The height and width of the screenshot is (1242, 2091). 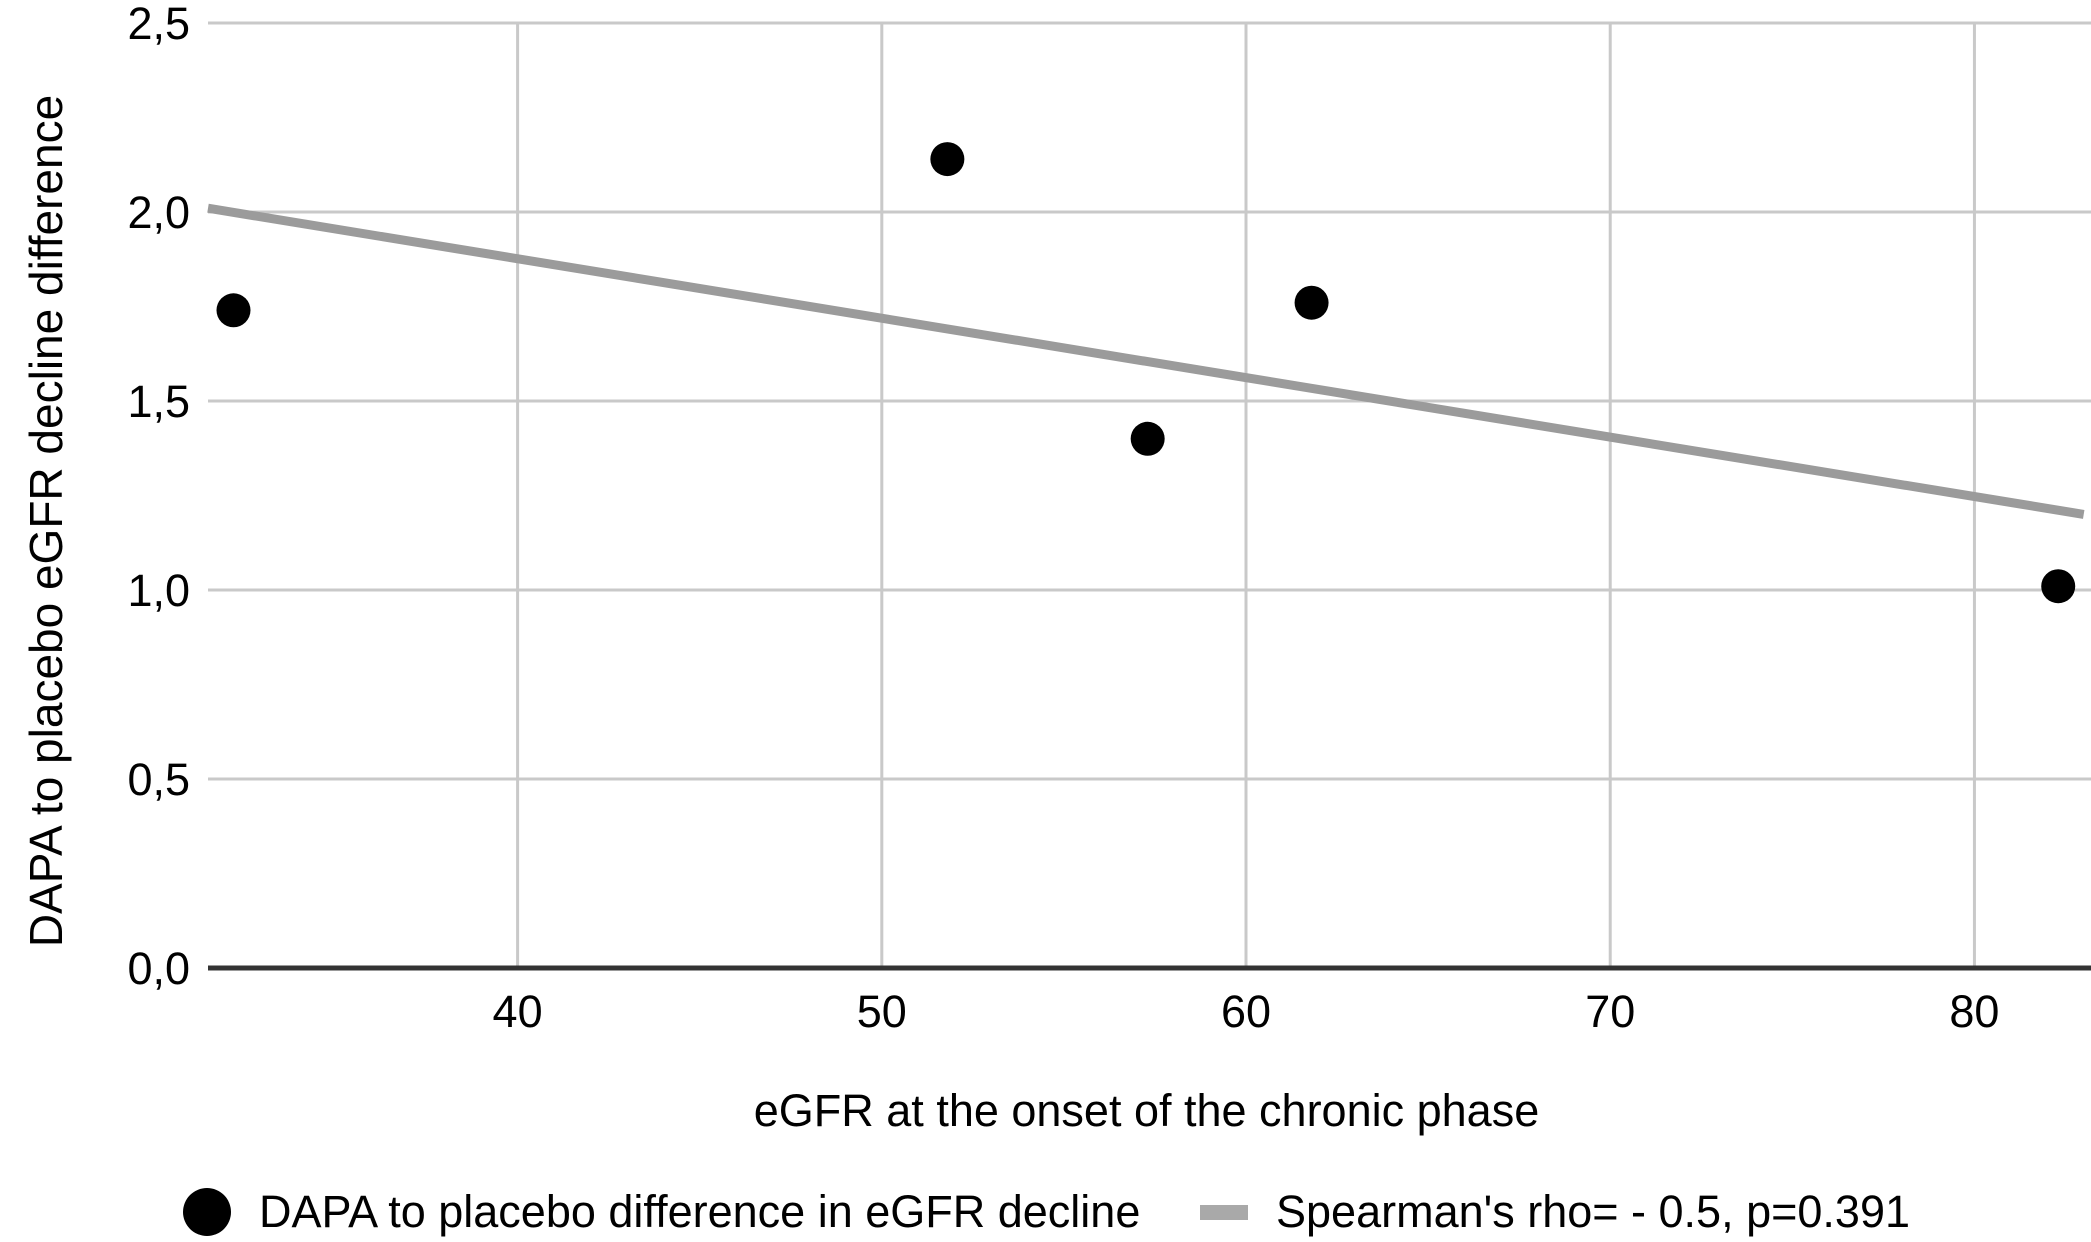 I want to click on trendline-marker-icon, so click(x=1224, y=1212).